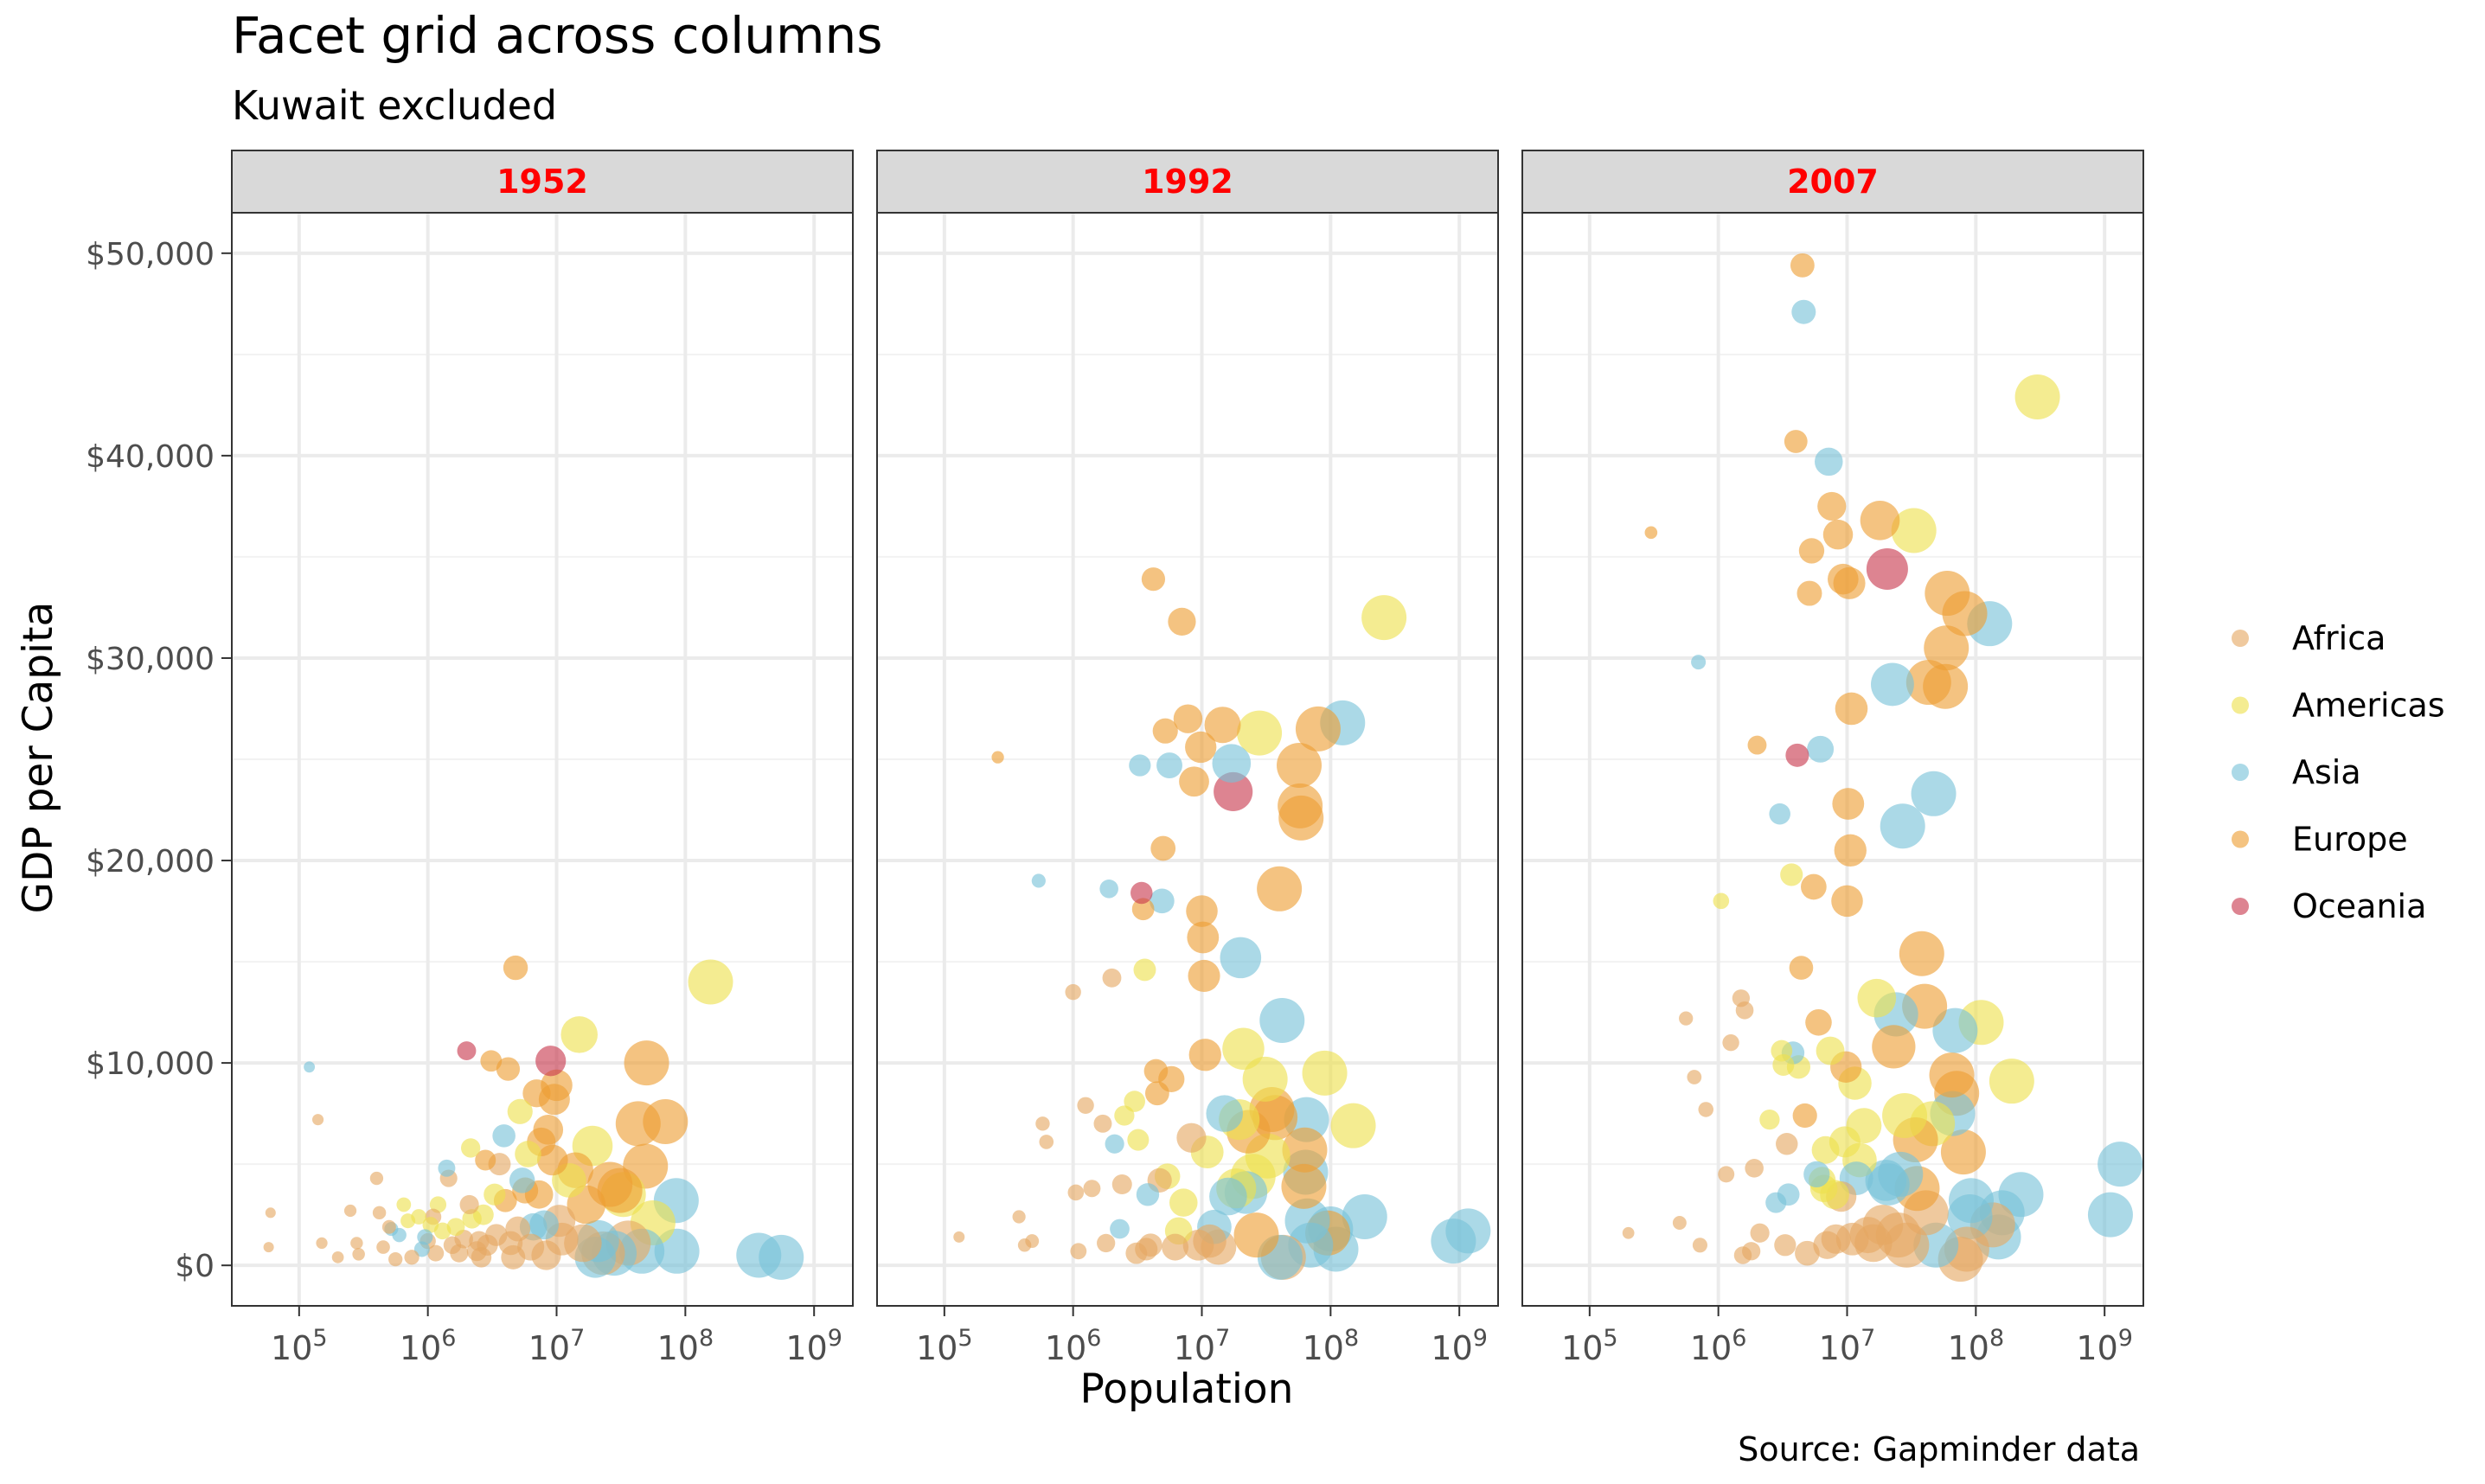 The height and width of the screenshot is (1484, 2485). I want to click on y-tick-label: $40,000, so click(150, 457).